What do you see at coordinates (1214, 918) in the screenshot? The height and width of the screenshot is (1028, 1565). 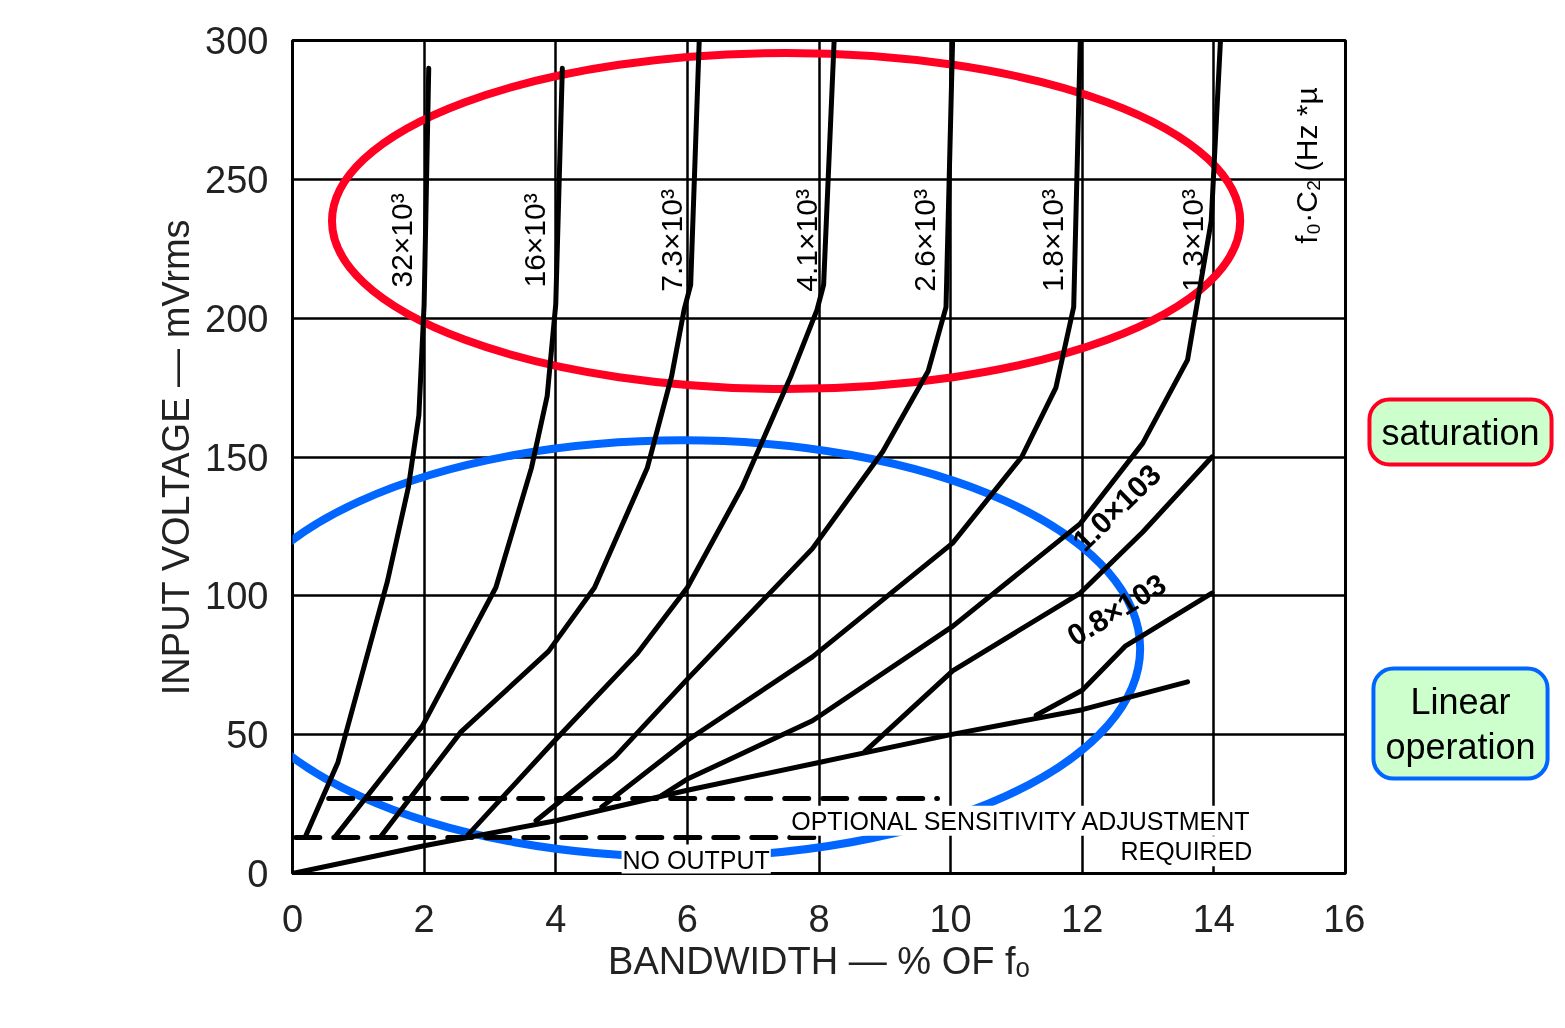 I see `x-tick-label: 14` at bounding box center [1214, 918].